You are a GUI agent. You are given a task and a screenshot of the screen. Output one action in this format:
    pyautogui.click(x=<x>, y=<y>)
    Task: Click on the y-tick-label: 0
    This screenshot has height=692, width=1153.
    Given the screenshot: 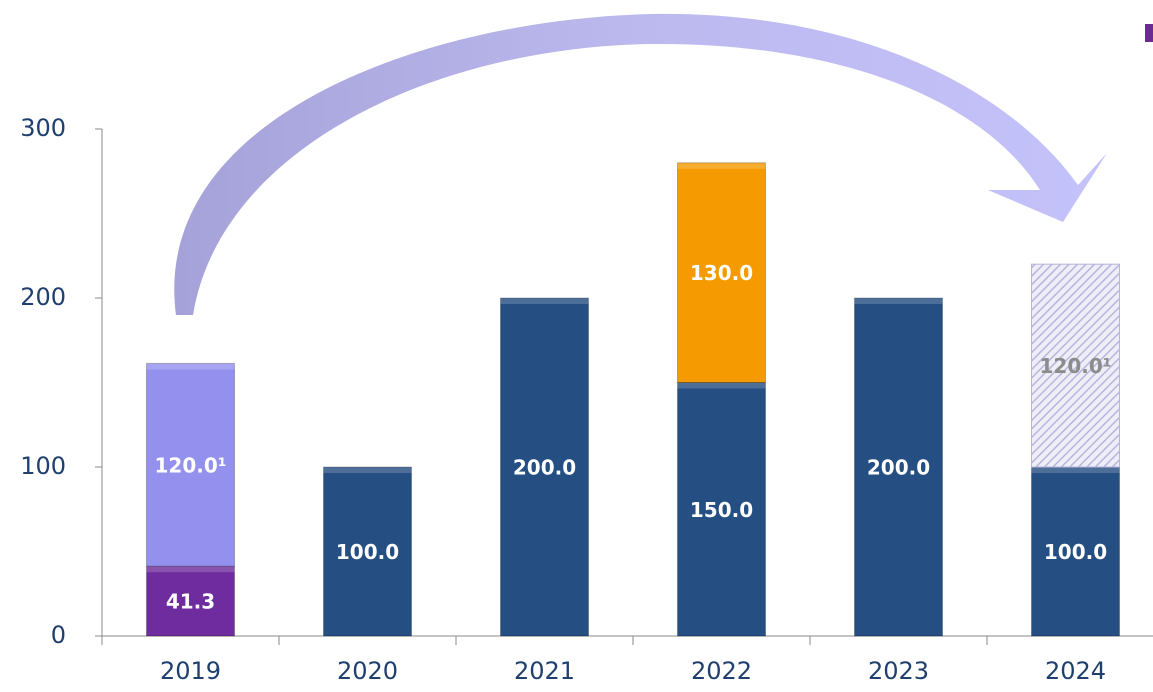 What is the action you would take?
    pyautogui.click(x=58, y=635)
    